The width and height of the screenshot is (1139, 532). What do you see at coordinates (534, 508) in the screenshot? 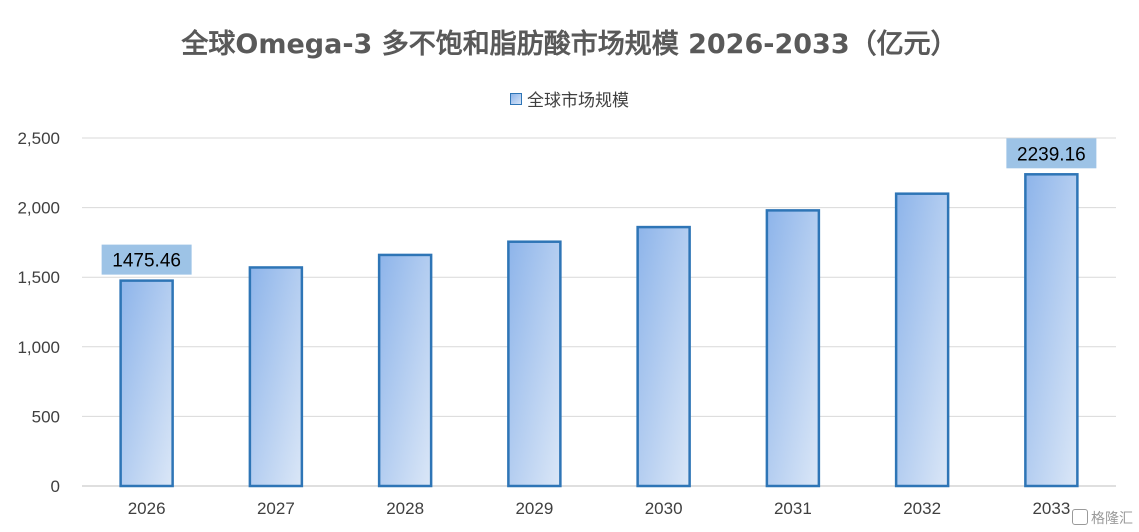
I see `x-tick-label: 2029` at bounding box center [534, 508].